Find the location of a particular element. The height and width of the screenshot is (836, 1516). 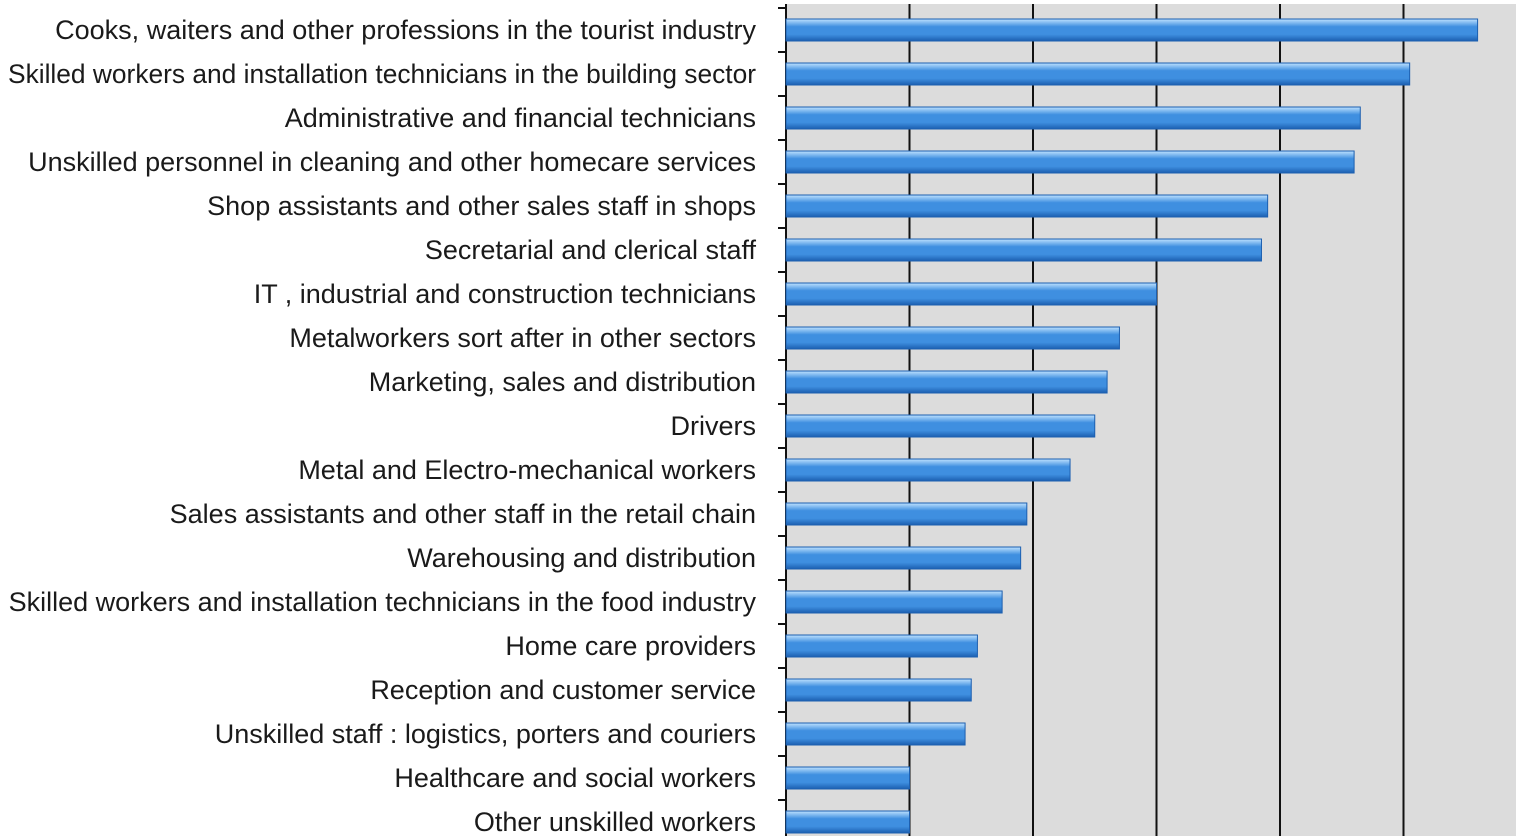

category-label-9: Marketing, sales and distribution is located at coordinates (562, 382).